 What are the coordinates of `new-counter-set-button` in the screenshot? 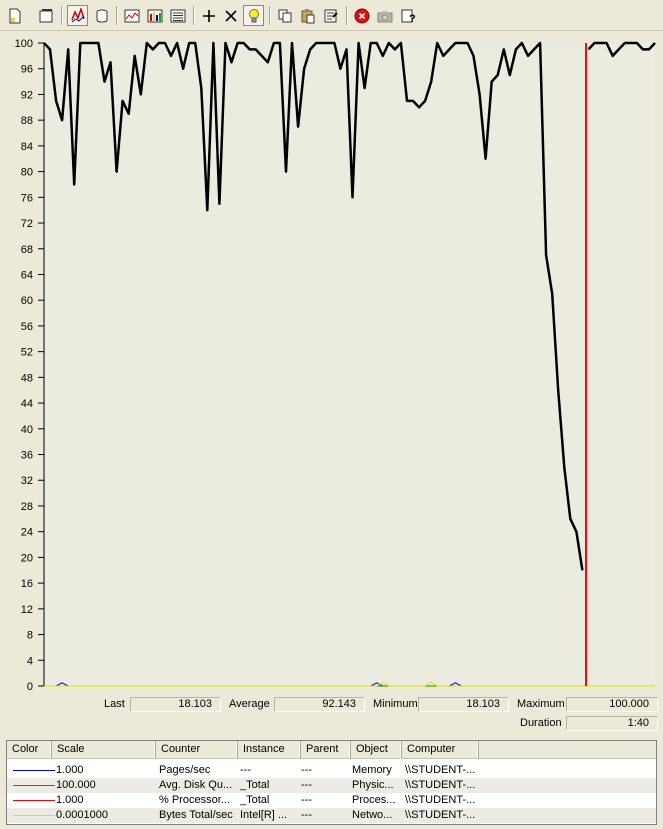 It's located at (14, 15).